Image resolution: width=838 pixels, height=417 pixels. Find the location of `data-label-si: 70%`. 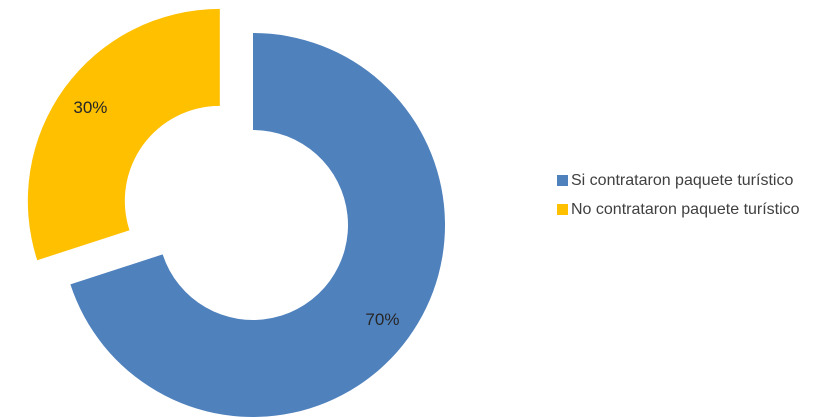

data-label-si: 70% is located at coordinates (382, 319).